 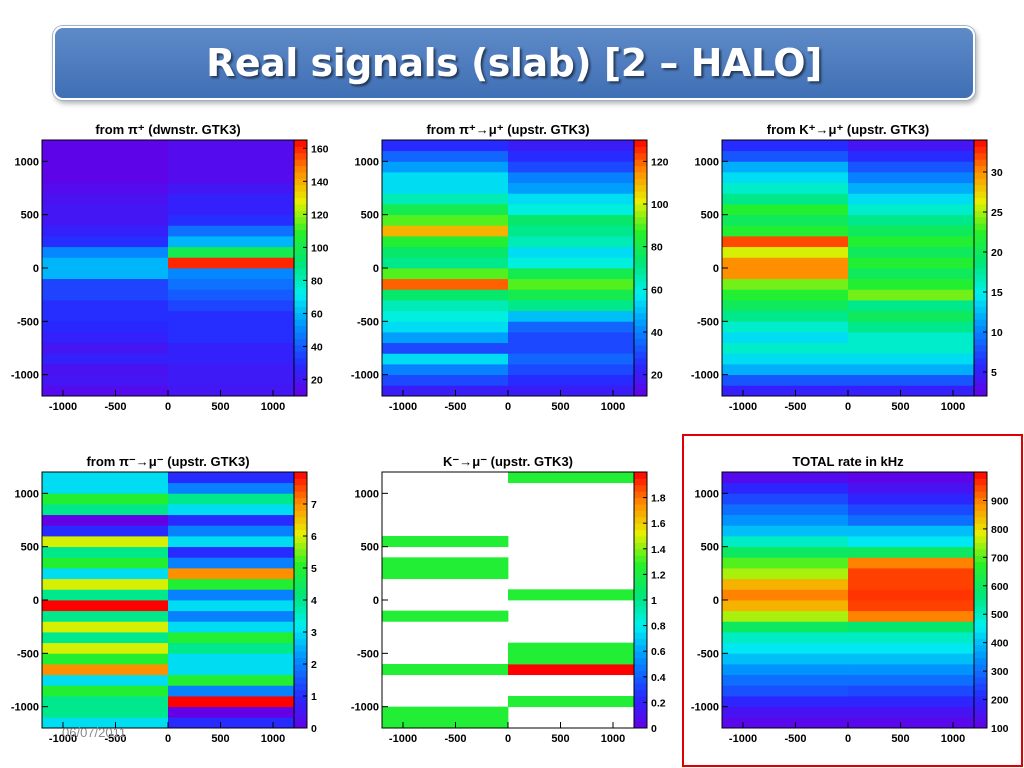 What do you see at coordinates (314, 665) in the screenshot?
I see `colorbar-label: 2` at bounding box center [314, 665].